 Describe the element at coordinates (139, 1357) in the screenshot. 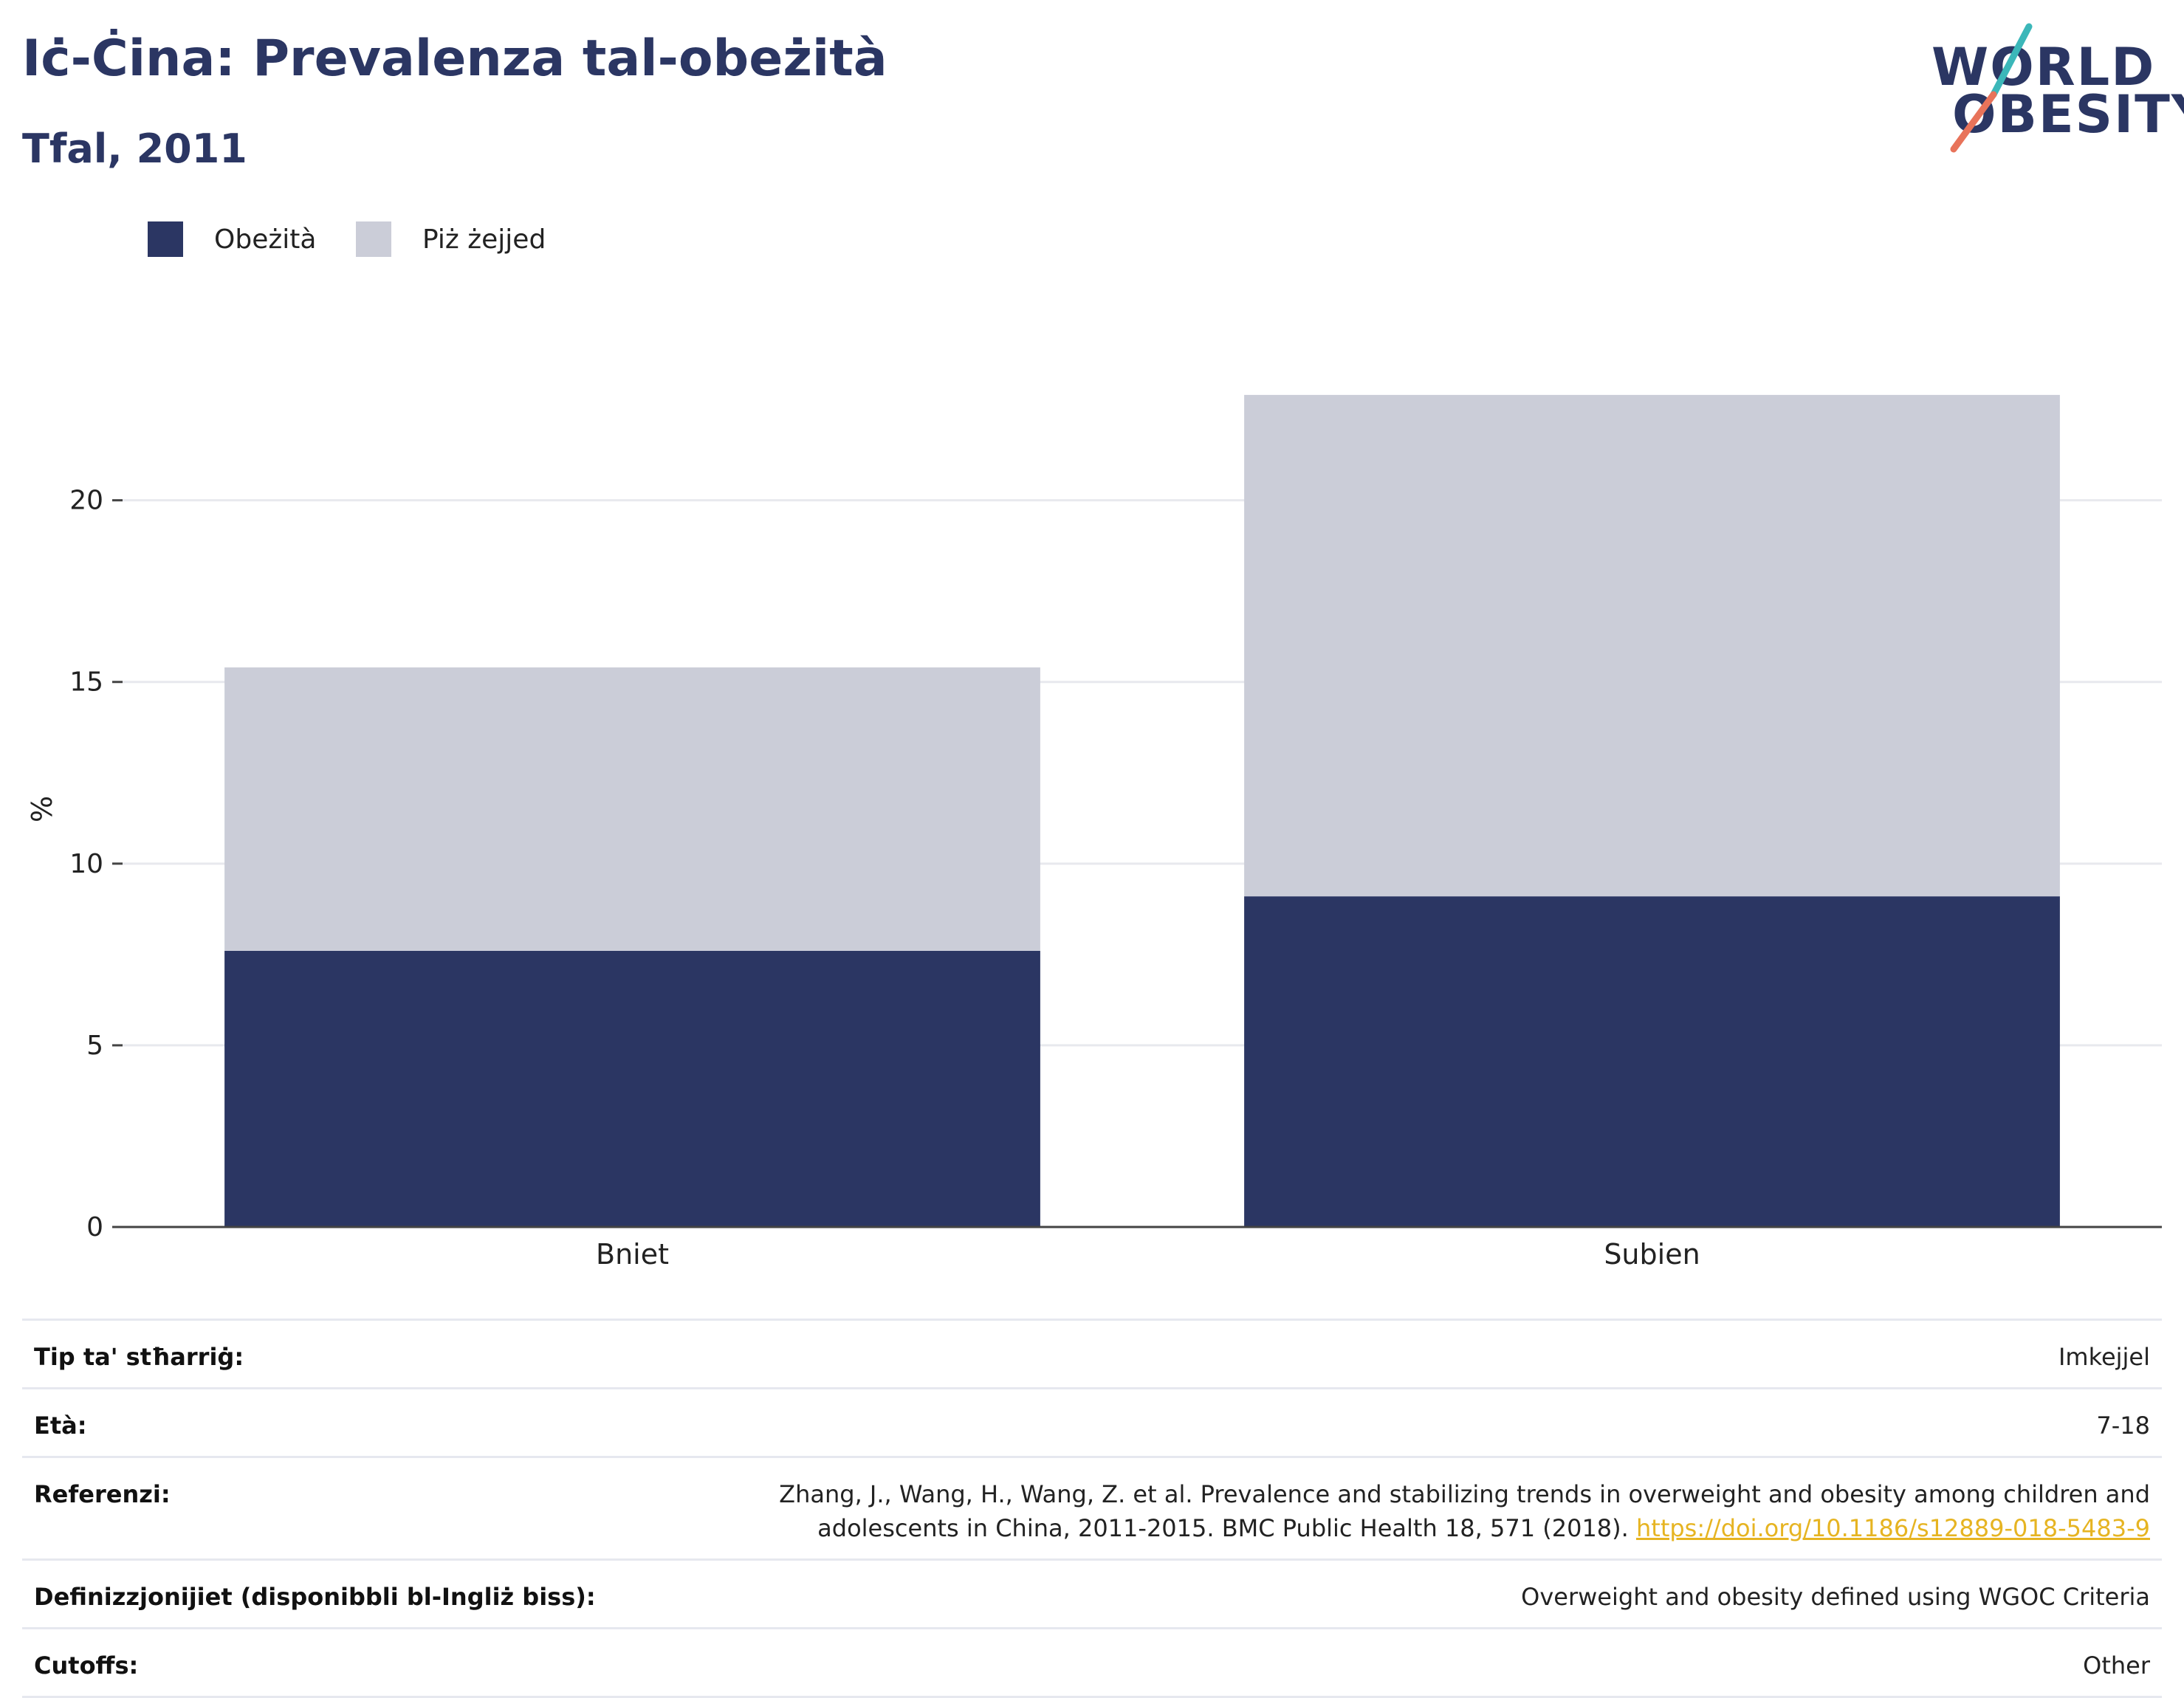

I see `info-label: Tip ta' stħarriġ:` at that location.